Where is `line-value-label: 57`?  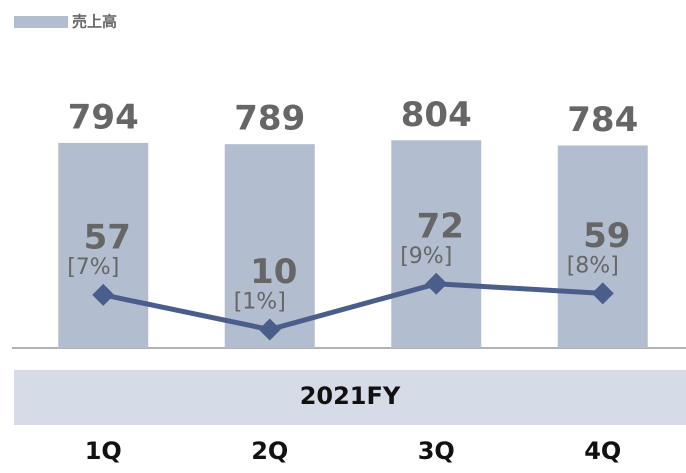 line-value-label: 57 is located at coordinates (107, 237).